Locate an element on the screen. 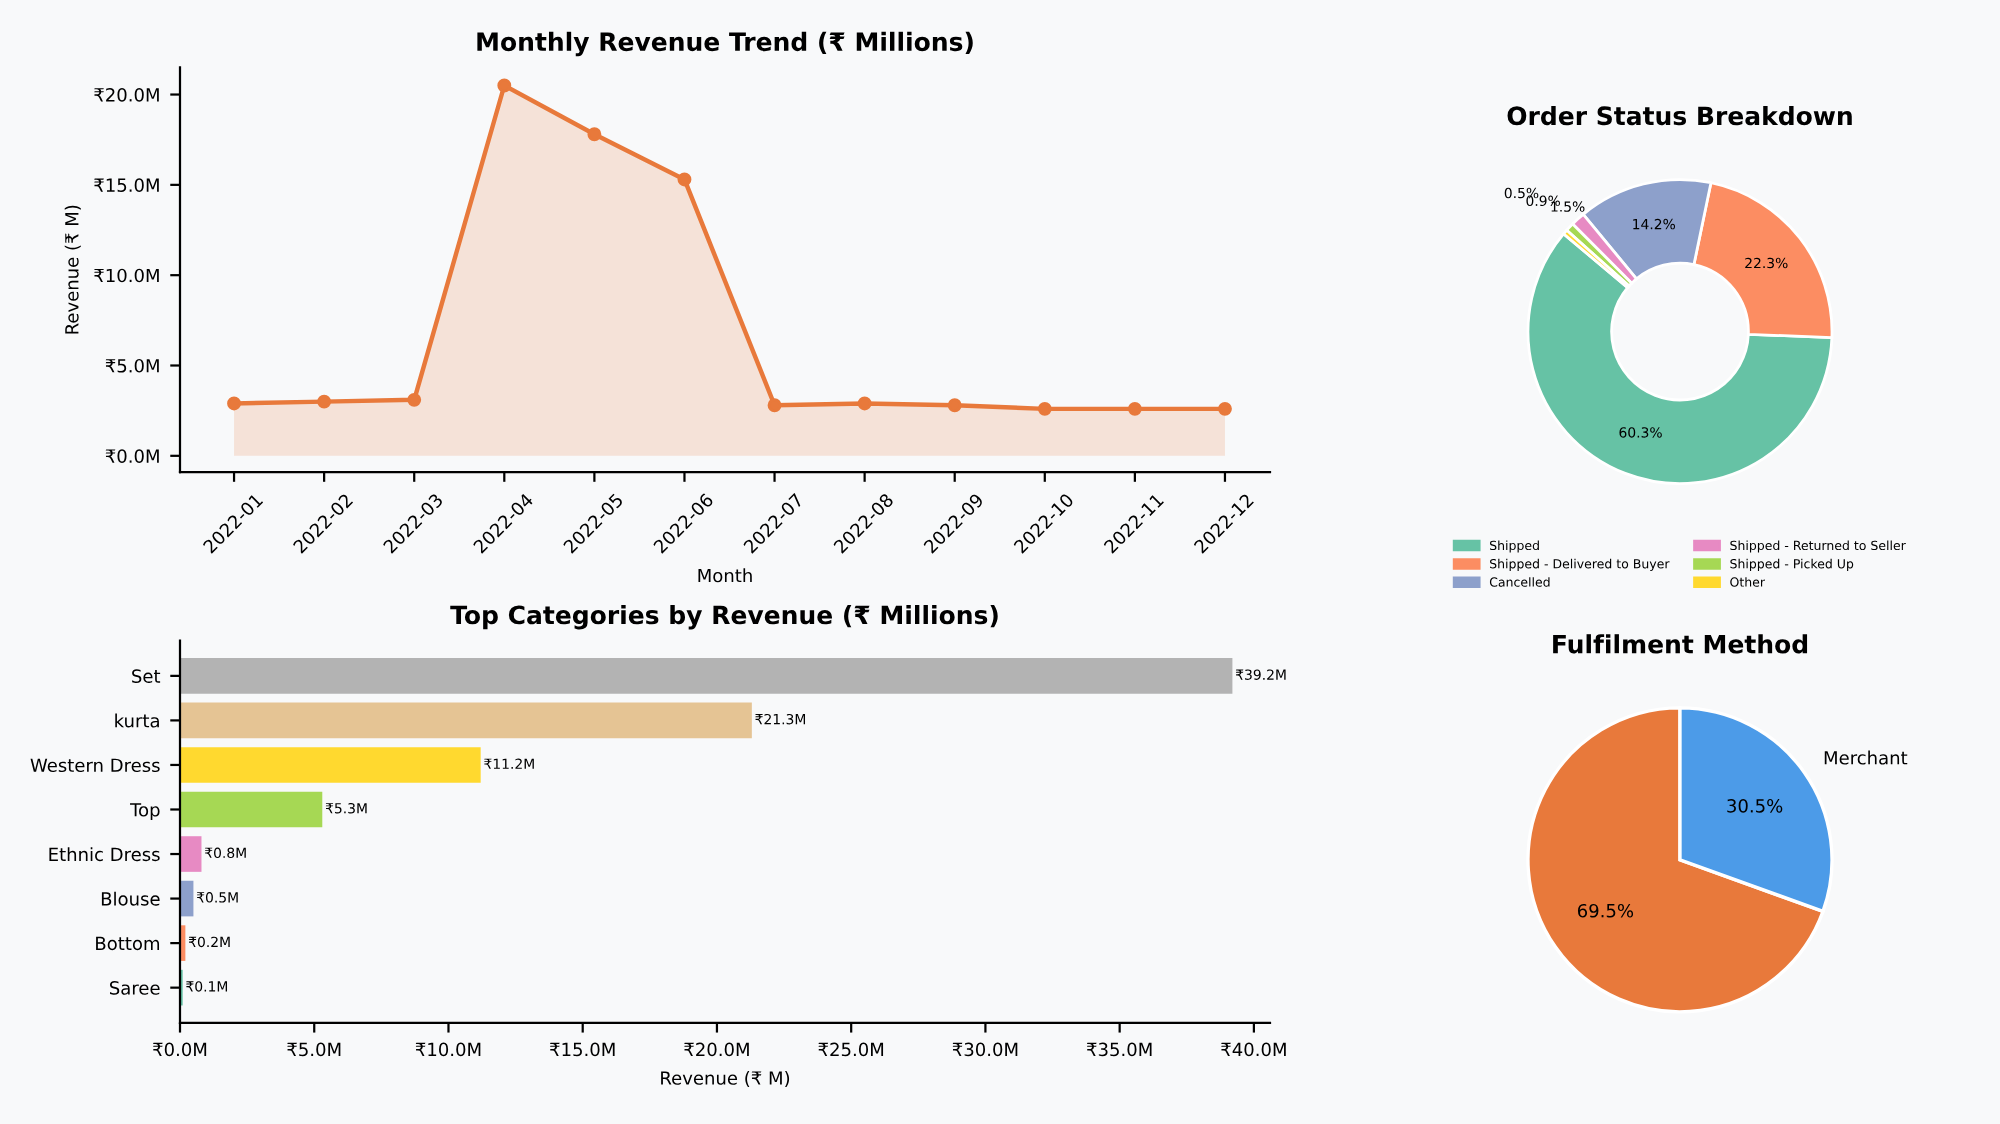 The image size is (2000, 1124). y-tick-label: Saree is located at coordinates (134, 988).